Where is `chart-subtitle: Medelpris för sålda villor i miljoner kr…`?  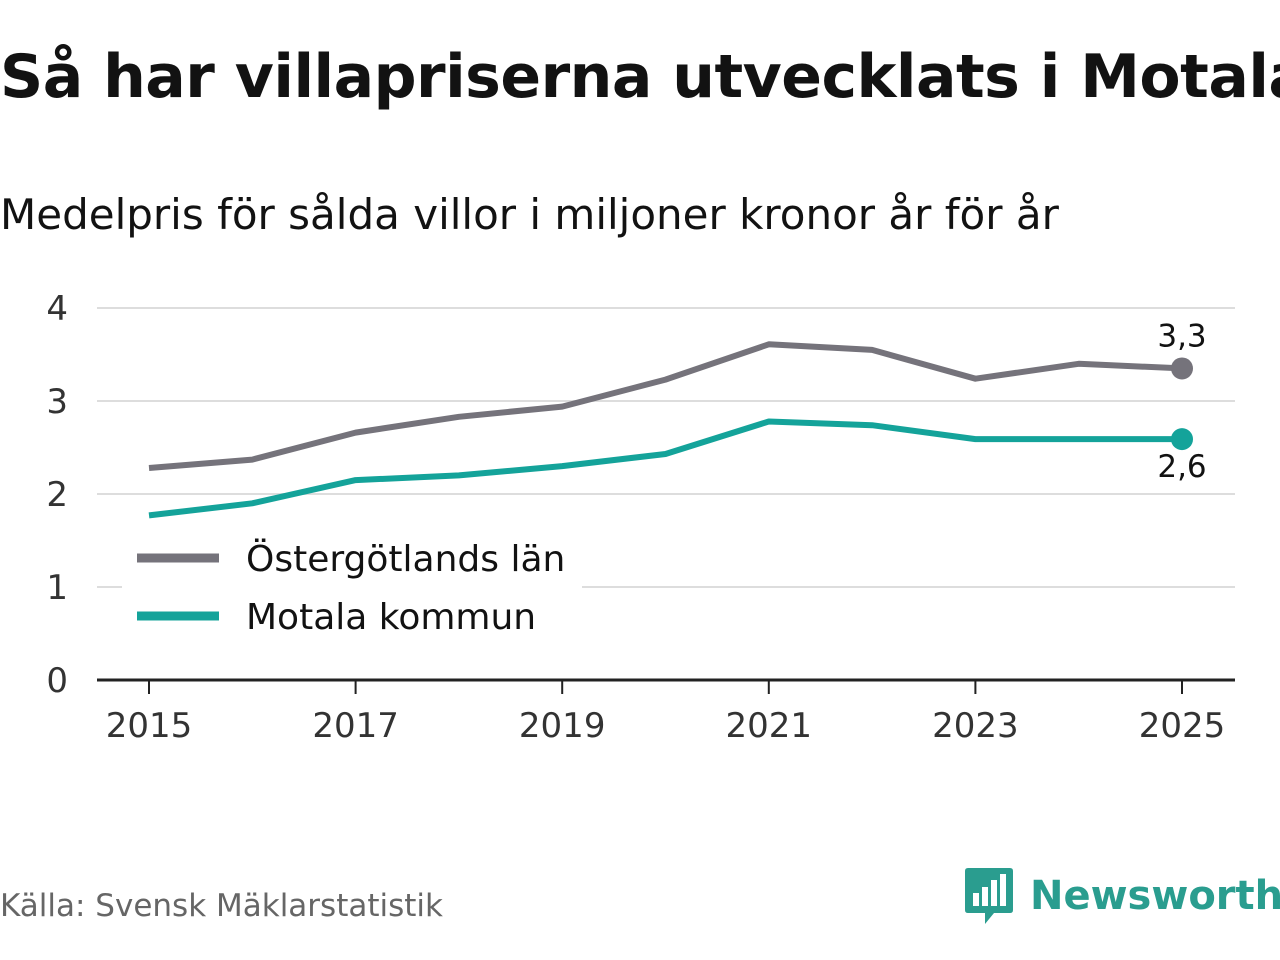
chart-subtitle: Medelpris för sålda villor i miljoner kr… is located at coordinates (529, 214).